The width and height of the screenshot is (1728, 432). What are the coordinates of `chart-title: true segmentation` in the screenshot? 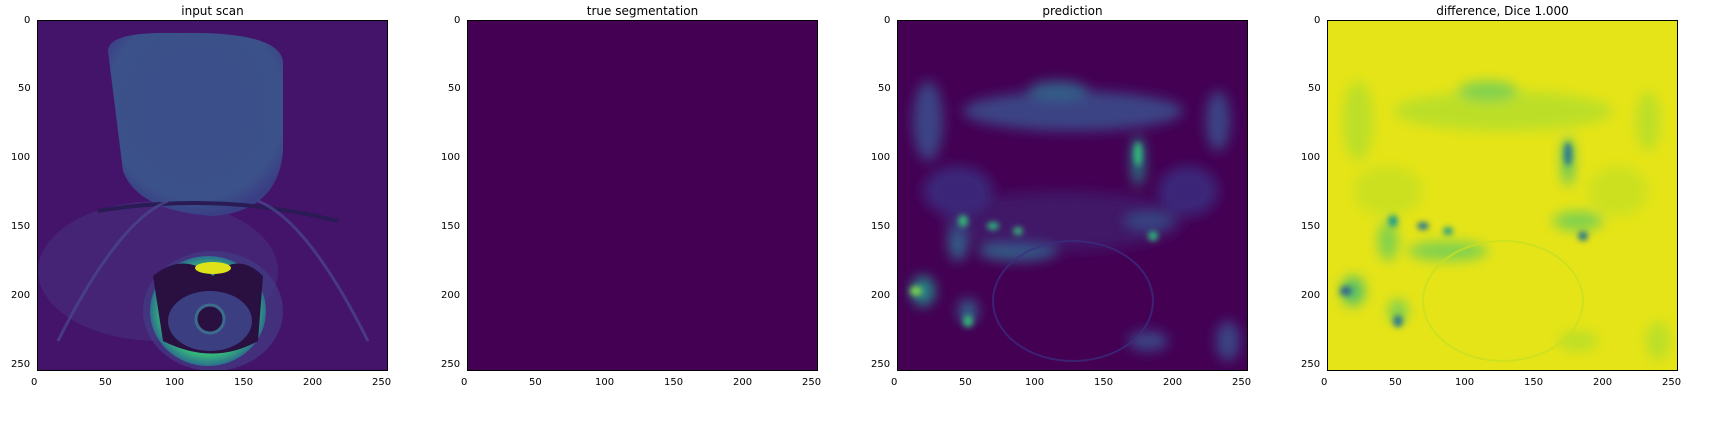 It's located at (642, 11).